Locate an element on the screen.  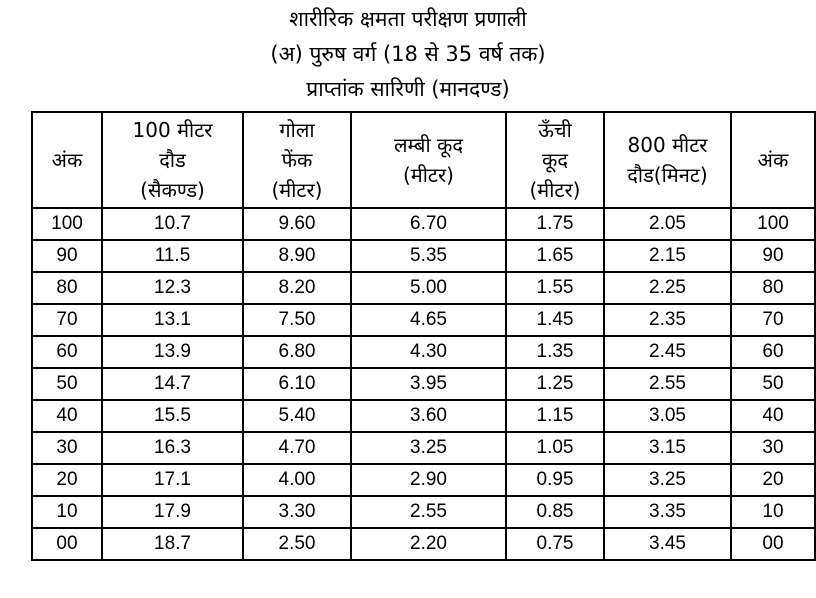
table-row: 90 11.5 8.90 5.35 1.65 2.15 90 is located at coordinates (423, 256).